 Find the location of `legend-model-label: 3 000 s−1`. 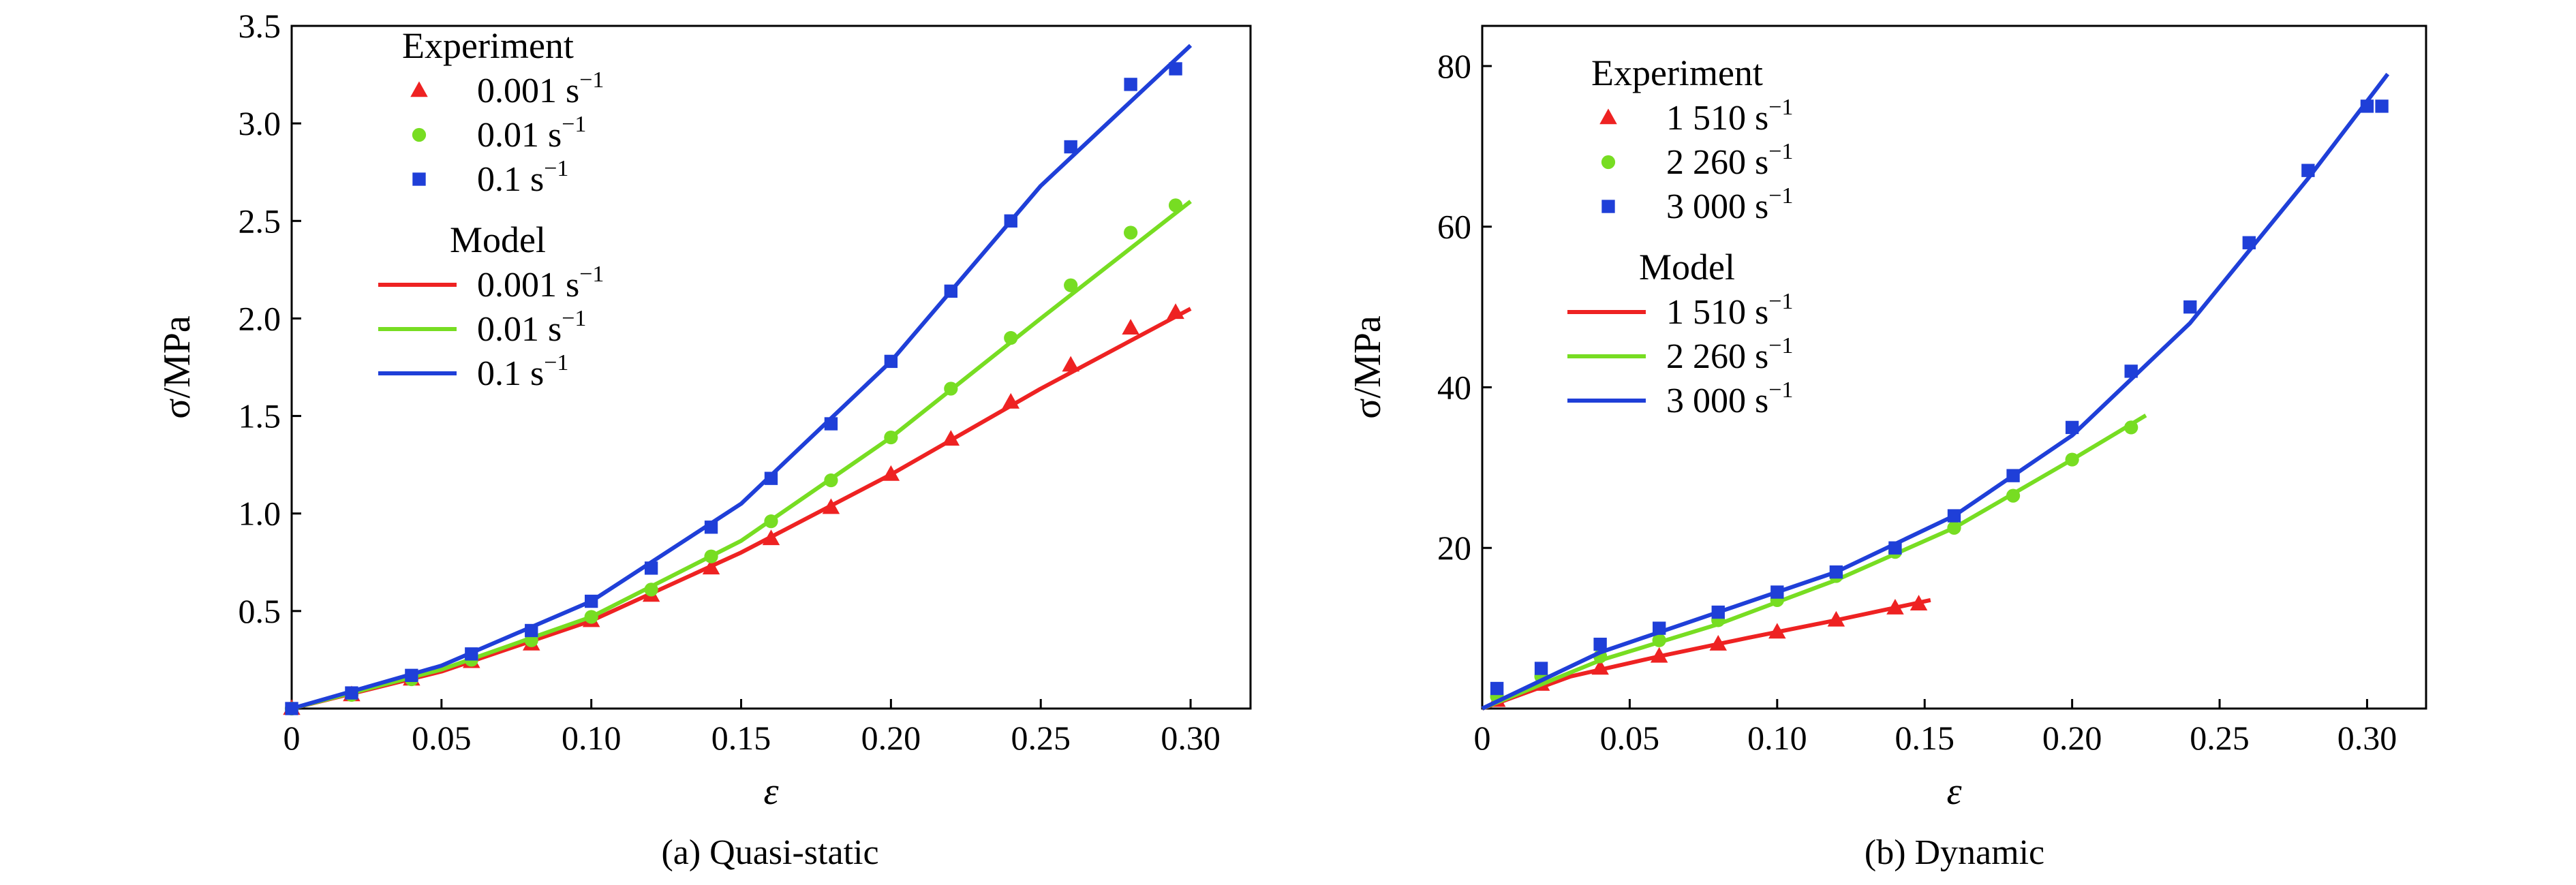

legend-model-label: 3 000 s−1 is located at coordinates (1730, 398).